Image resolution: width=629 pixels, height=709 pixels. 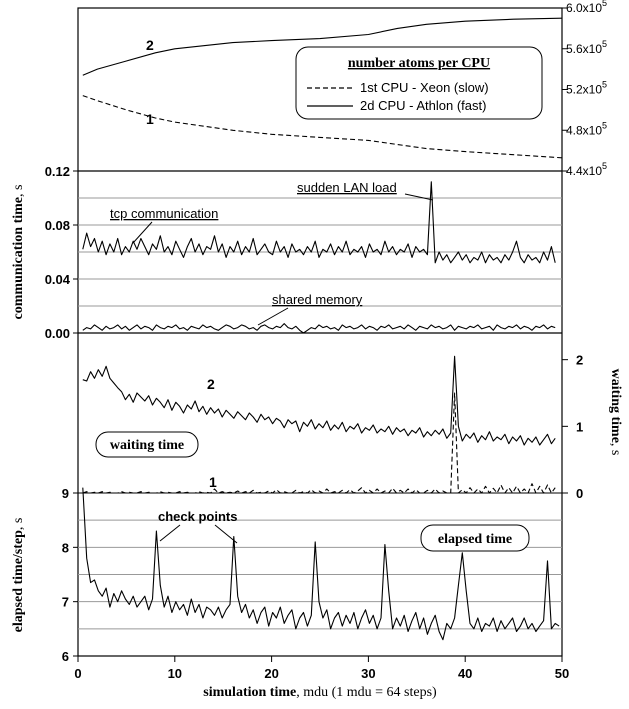 What do you see at coordinates (319, 222) in the screenshot?
I see `series-line-tcp` at bounding box center [319, 222].